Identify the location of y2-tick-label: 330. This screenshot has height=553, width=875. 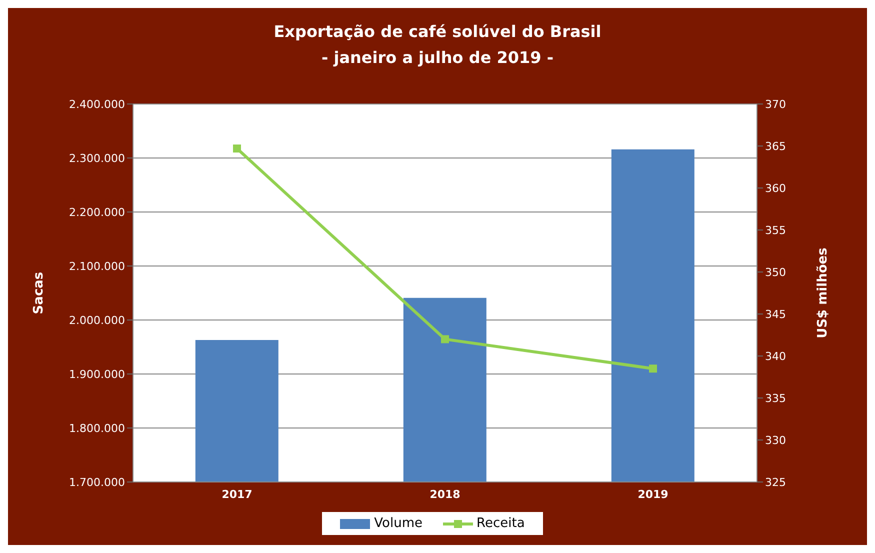
(775, 440).